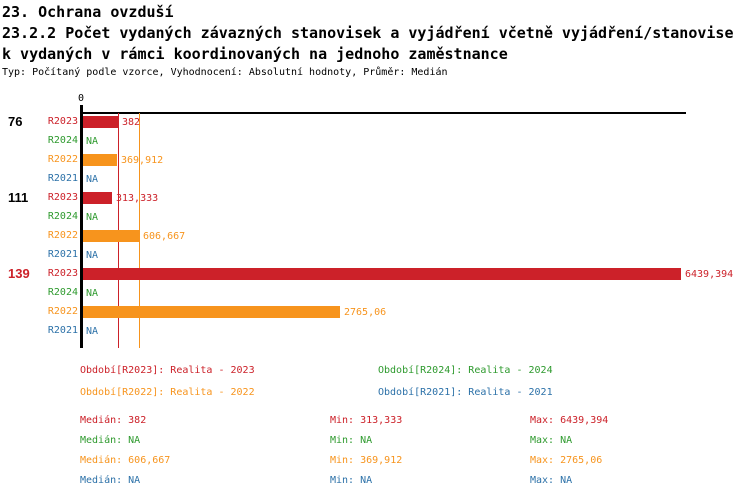 The height and width of the screenshot is (498, 750). What do you see at coordinates (19, 273) in the screenshot?
I see `group-label-139: 139` at bounding box center [19, 273].